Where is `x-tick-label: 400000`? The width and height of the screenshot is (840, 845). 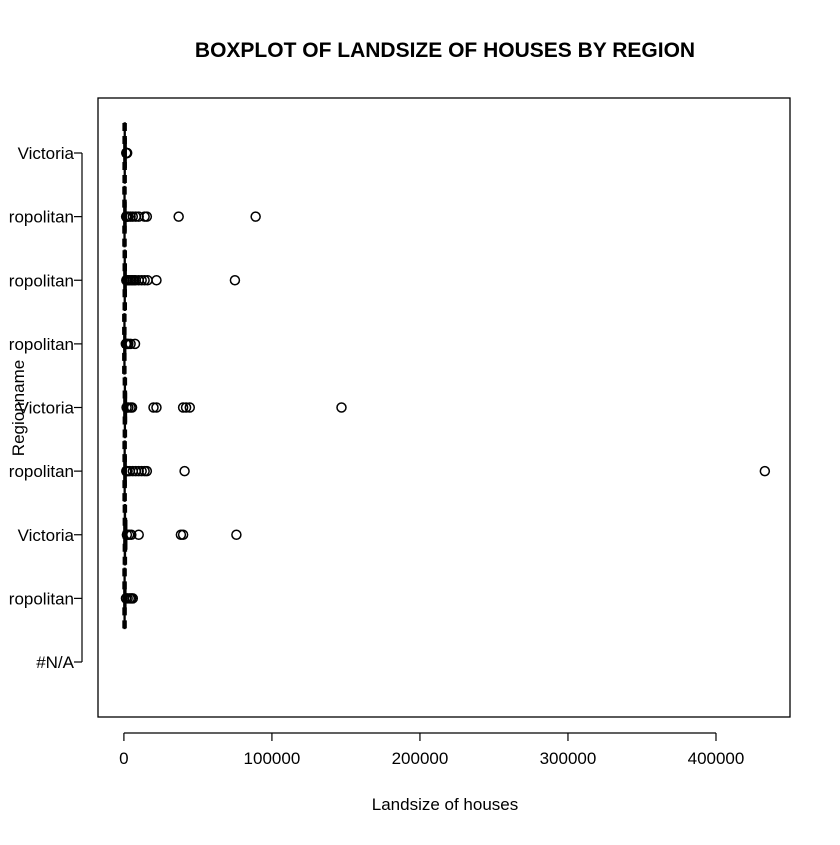 x-tick-label: 400000 is located at coordinates (716, 758).